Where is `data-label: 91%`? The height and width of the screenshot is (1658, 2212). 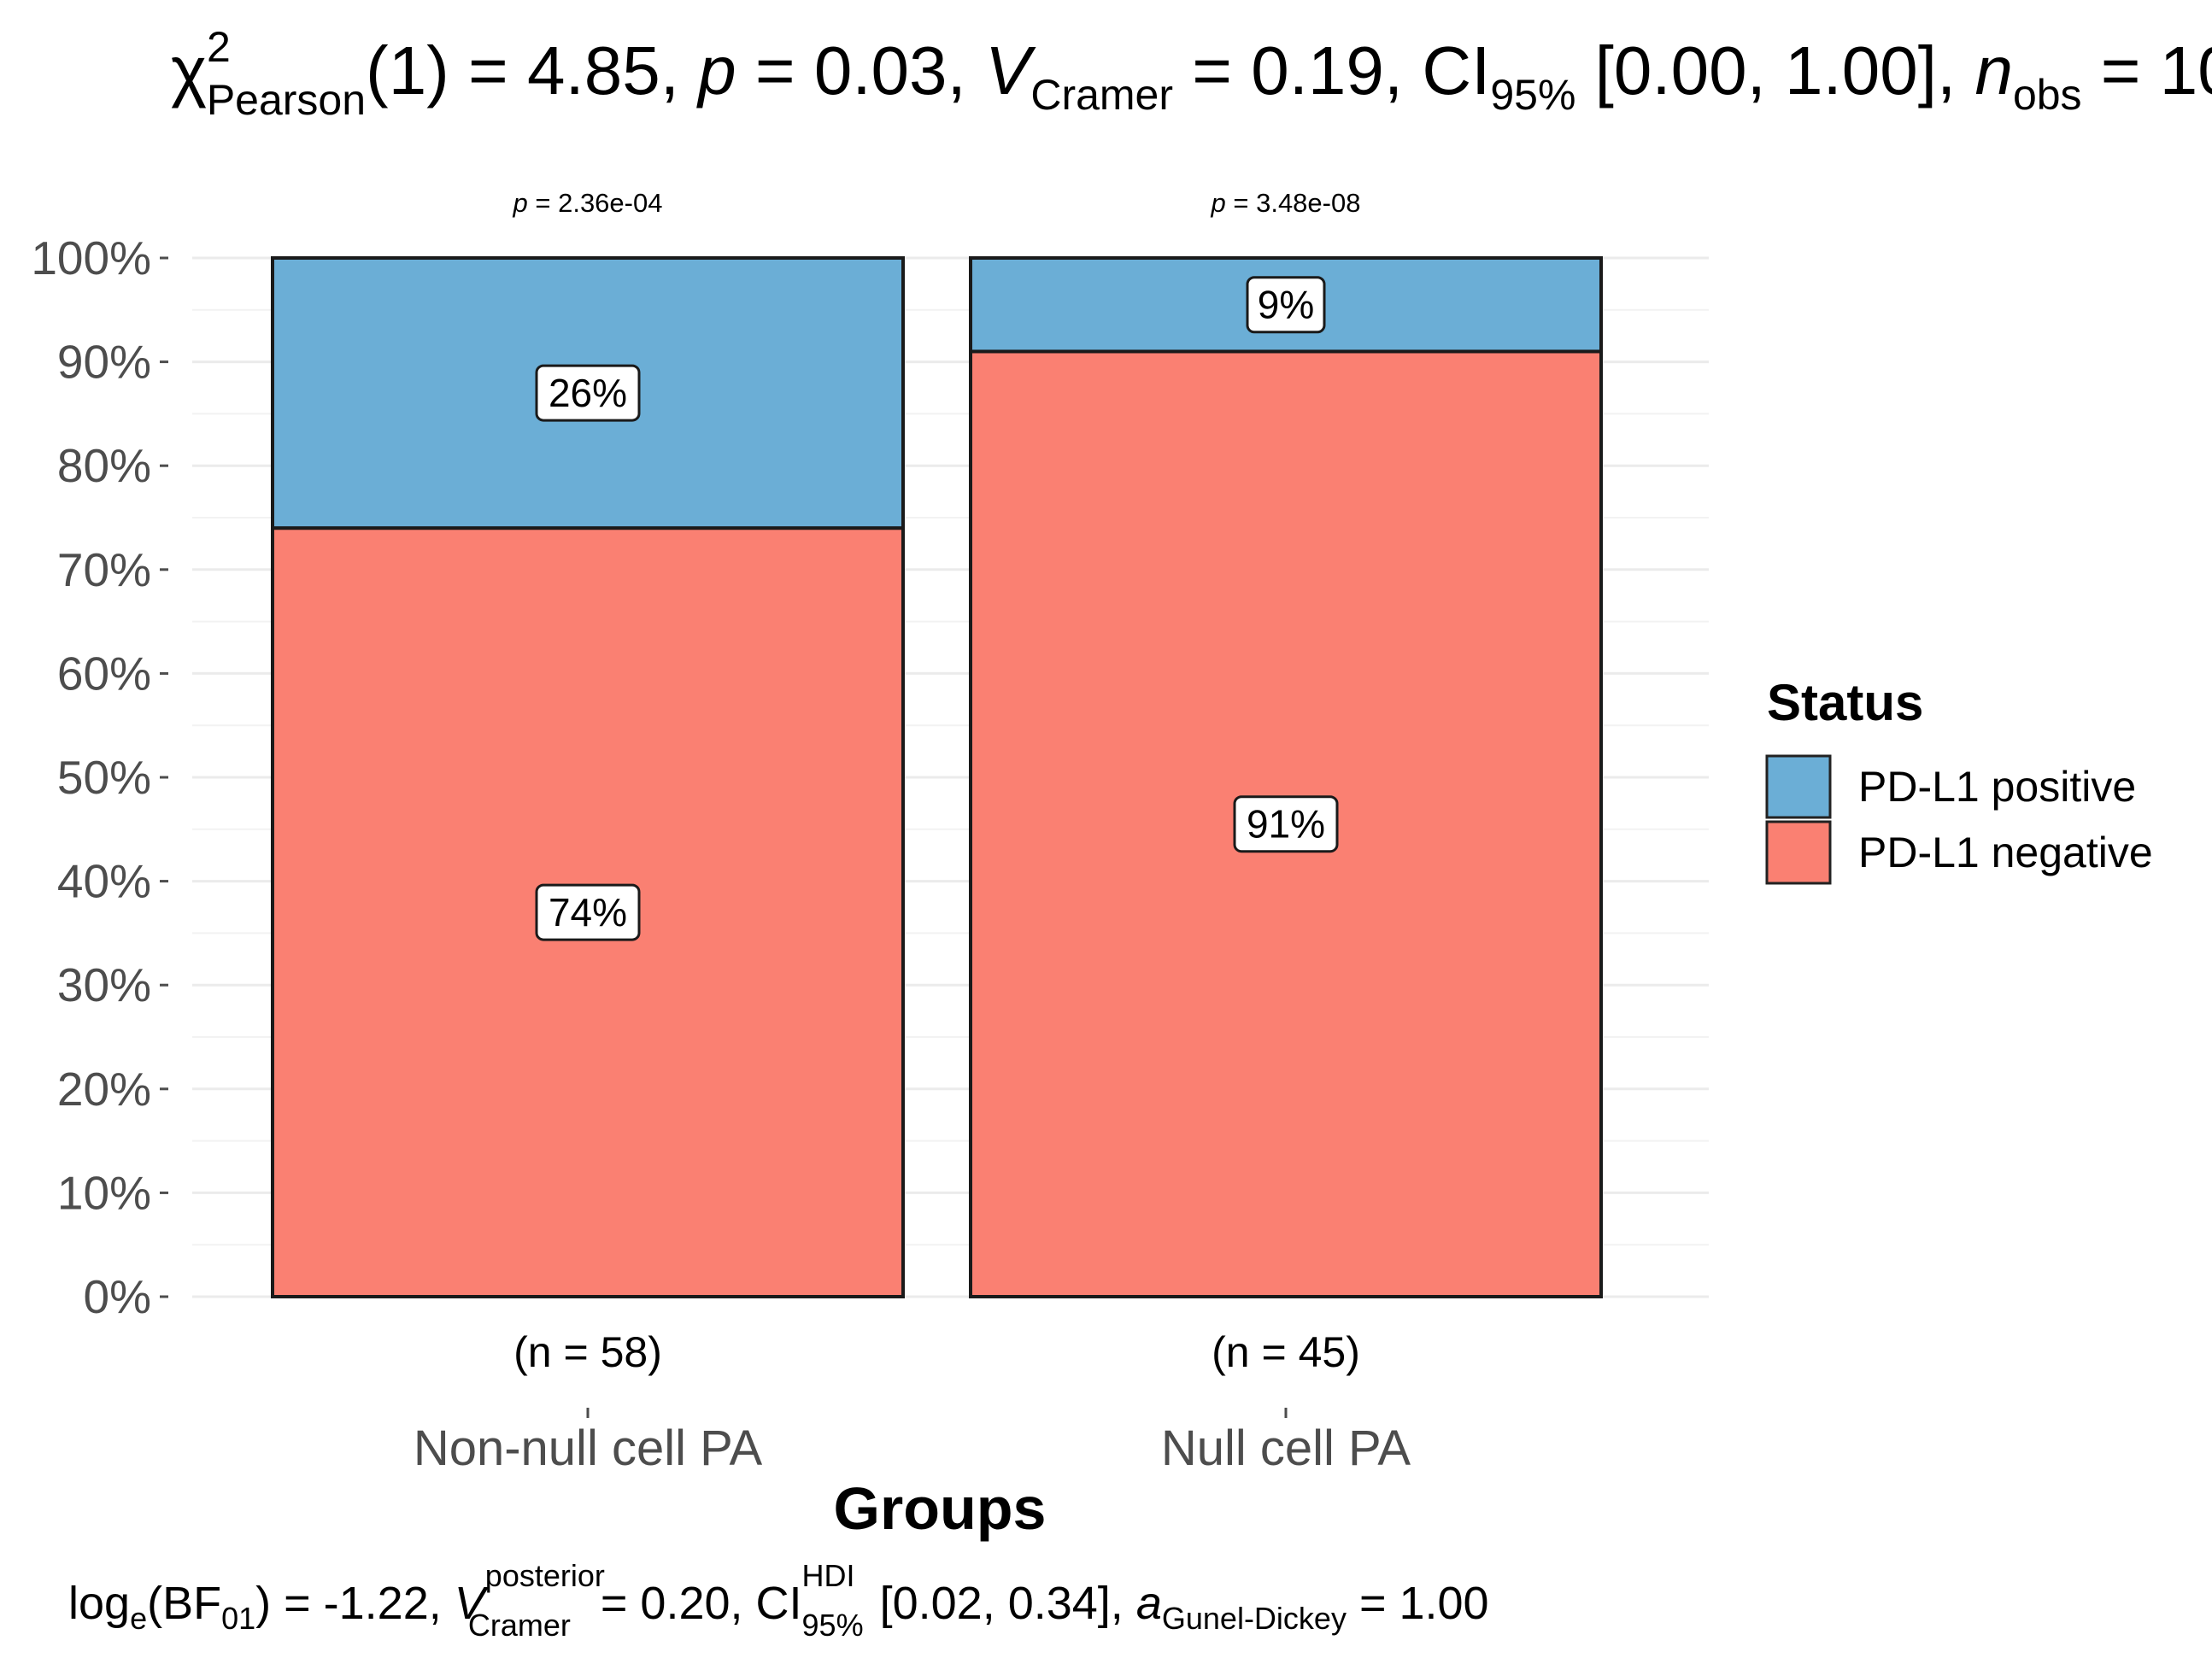 data-label: 91% is located at coordinates (1286, 824).